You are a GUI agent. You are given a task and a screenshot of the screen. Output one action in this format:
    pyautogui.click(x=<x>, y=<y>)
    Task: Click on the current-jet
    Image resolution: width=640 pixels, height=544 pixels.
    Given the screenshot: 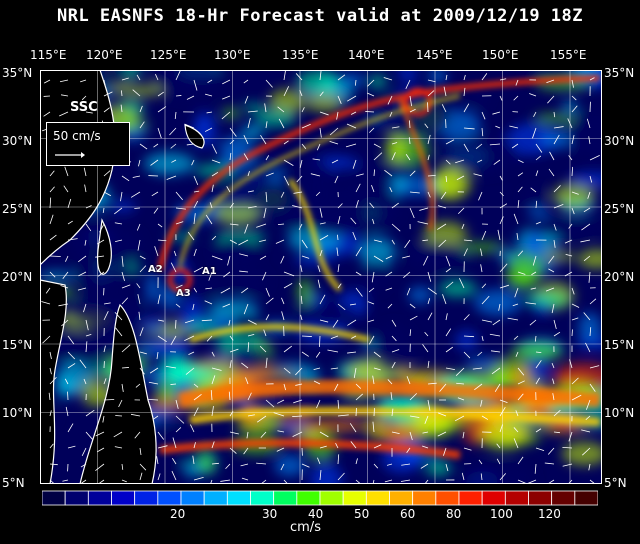 What is the action you would take?
    pyautogui.click(x=319, y=180)
    